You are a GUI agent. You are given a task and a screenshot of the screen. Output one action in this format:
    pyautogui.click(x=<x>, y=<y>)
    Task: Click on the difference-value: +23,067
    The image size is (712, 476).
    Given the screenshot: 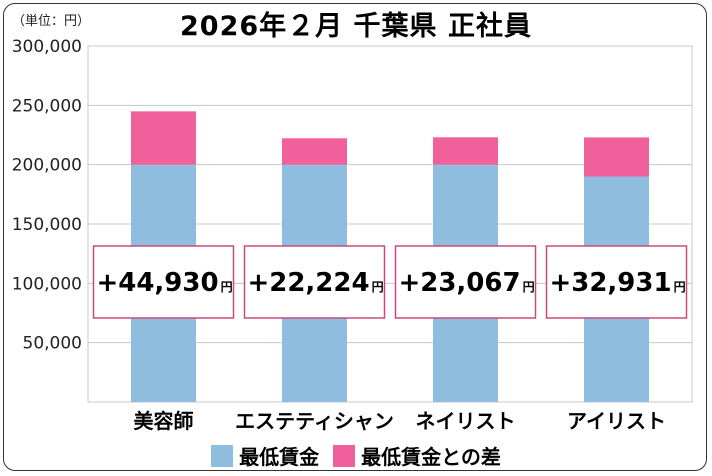 What is the action you would take?
    pyautogui.click(x=459, y=283)
    